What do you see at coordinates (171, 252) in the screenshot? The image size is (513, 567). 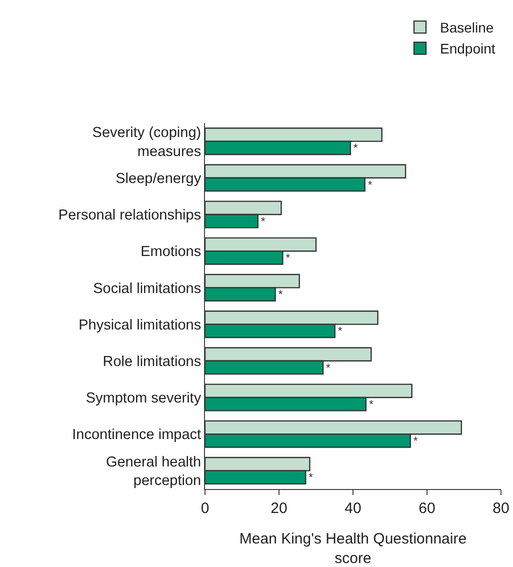 I see `y-tick-label: Emotions` at bounding box center [171, 252].